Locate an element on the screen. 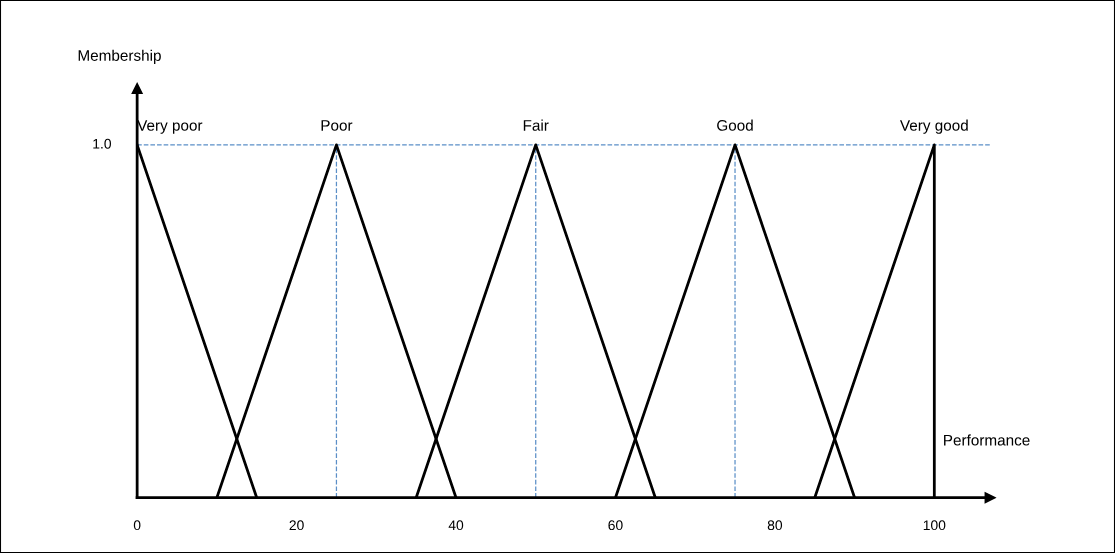  x-axis-title: Performance is located at coordinates (987, 440).